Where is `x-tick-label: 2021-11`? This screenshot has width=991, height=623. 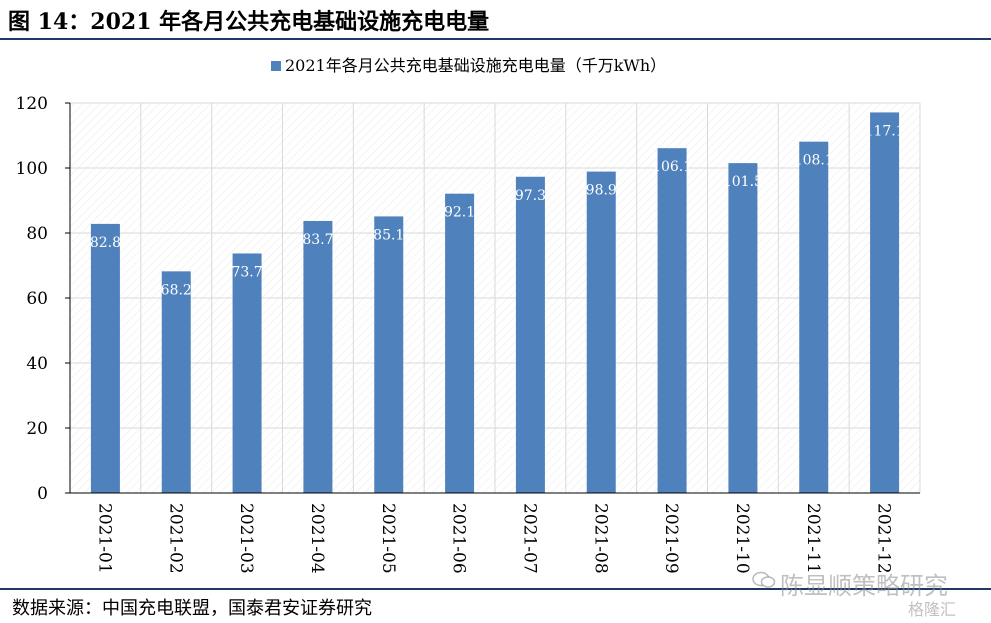 x-tick-label: 2021-11 is located at coordinates (813, 538).